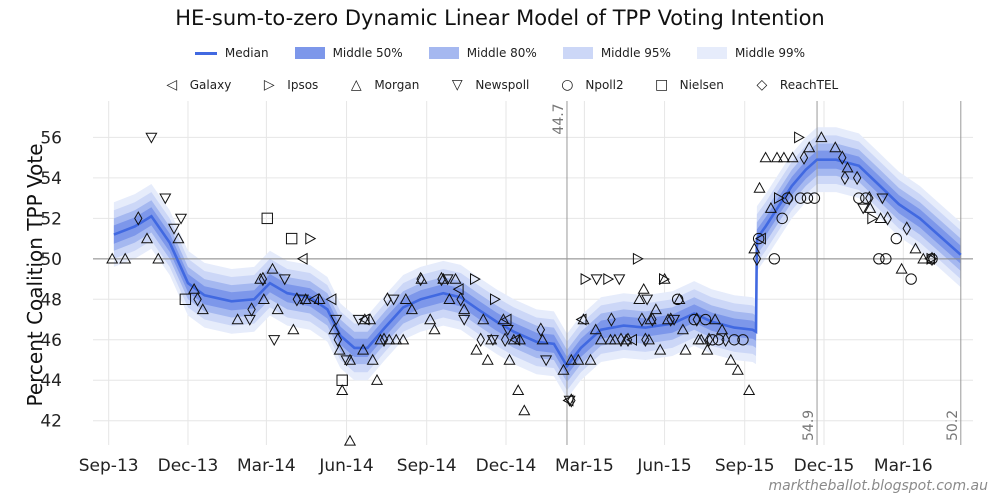  I want to click on watermark: marktheballot.blogspot.com.au, so click(878, 486).